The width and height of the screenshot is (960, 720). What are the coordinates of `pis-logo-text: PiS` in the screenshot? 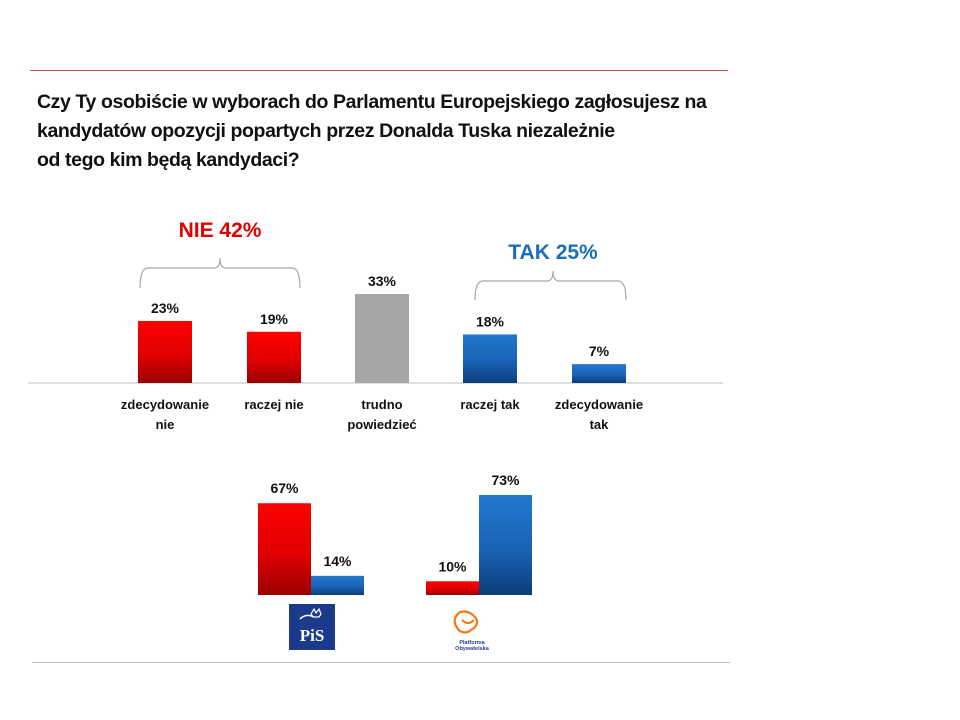 It's located at (312, 635).